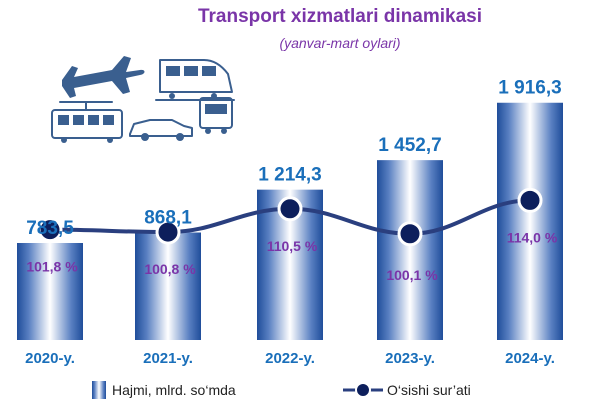  Describe the element at coordinates (161, 130) in the screenshot. I see `car-icon` at that location.